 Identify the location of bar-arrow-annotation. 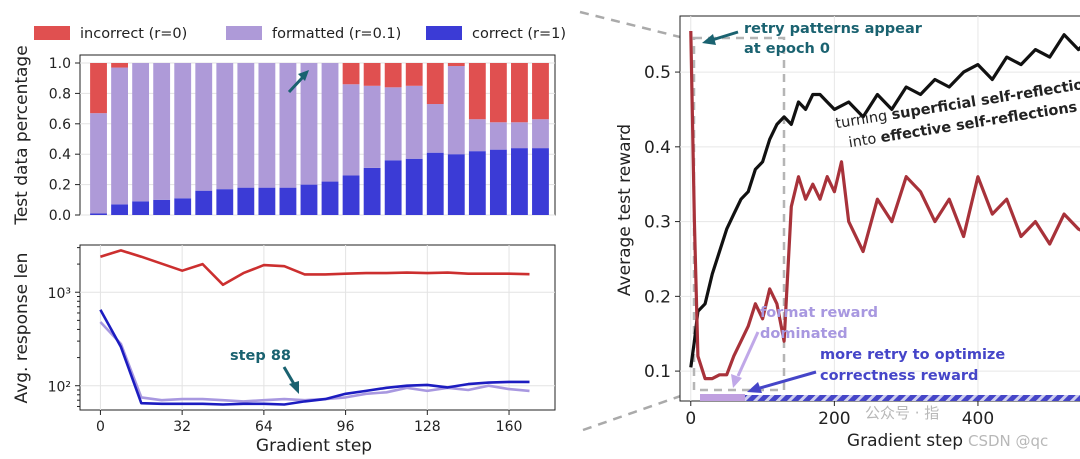
(298, 82).